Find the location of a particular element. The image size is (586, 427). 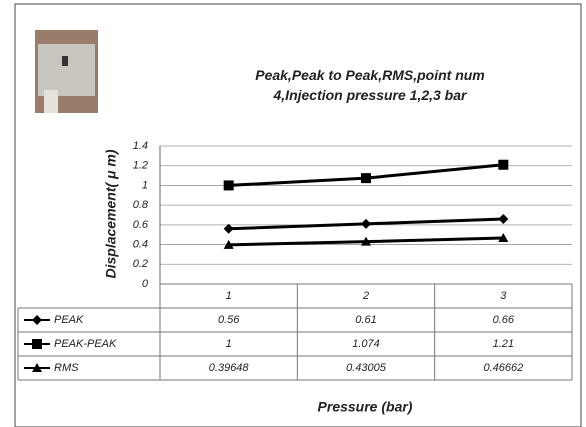

x-axis-title: Pressure (bar) is located at coordinates (365, 407).